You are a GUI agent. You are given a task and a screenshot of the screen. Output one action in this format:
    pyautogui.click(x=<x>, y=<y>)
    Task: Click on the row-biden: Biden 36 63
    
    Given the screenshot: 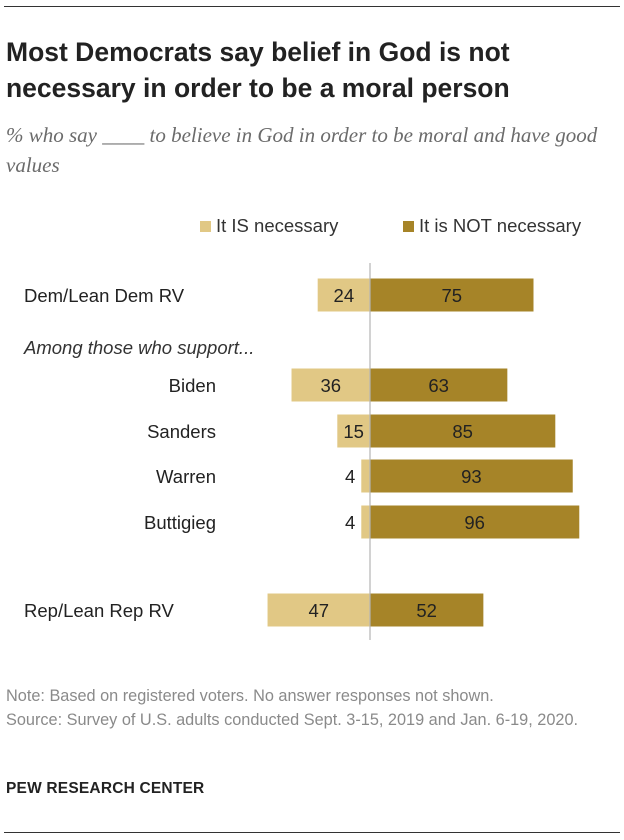 What is the action you would take?
    pyautogui.click(x=338, y=385)
    